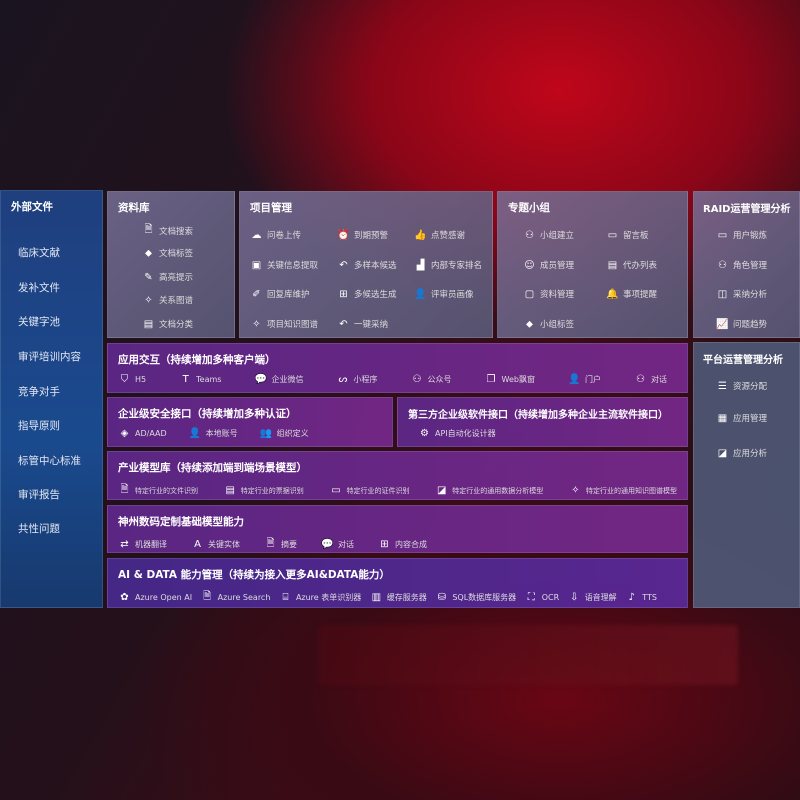  Describe the element at coordinates (742, 294) in the screenshot. I see `raid-item: ◫ 采纳分析` at that location.